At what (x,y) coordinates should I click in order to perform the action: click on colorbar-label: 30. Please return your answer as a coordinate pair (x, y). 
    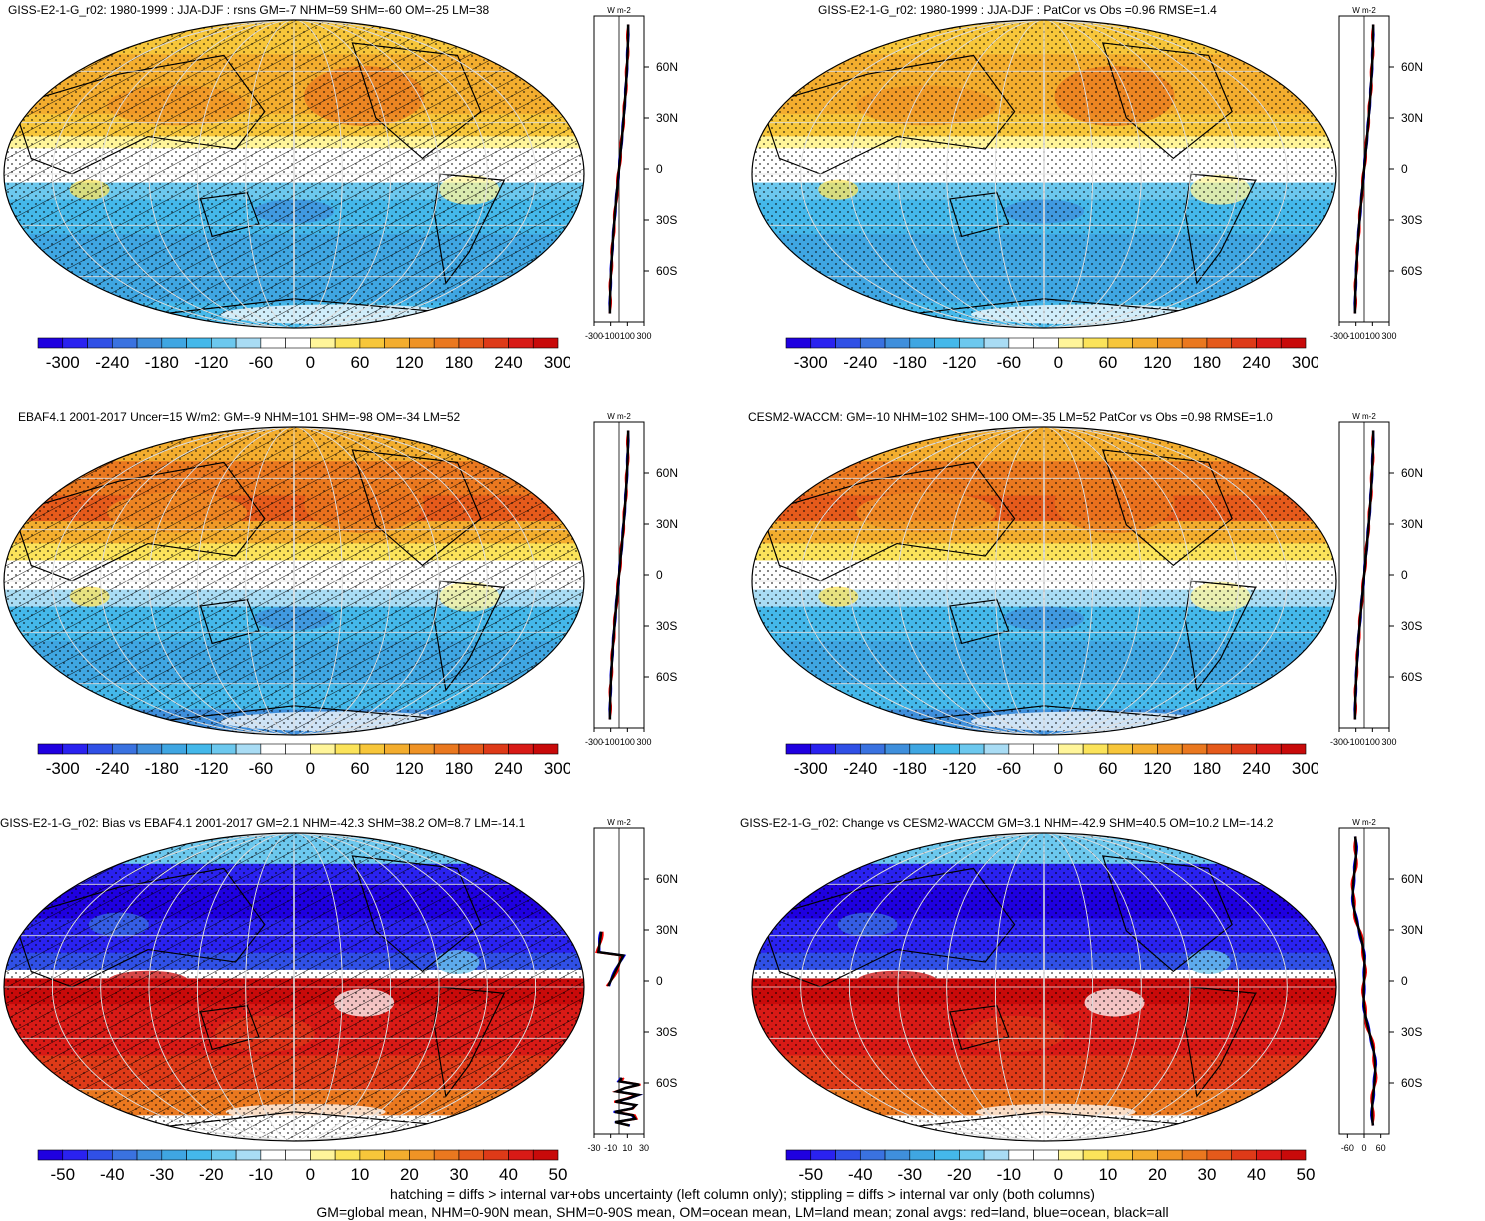
    Looking at the image, I should click on (458, 1174).